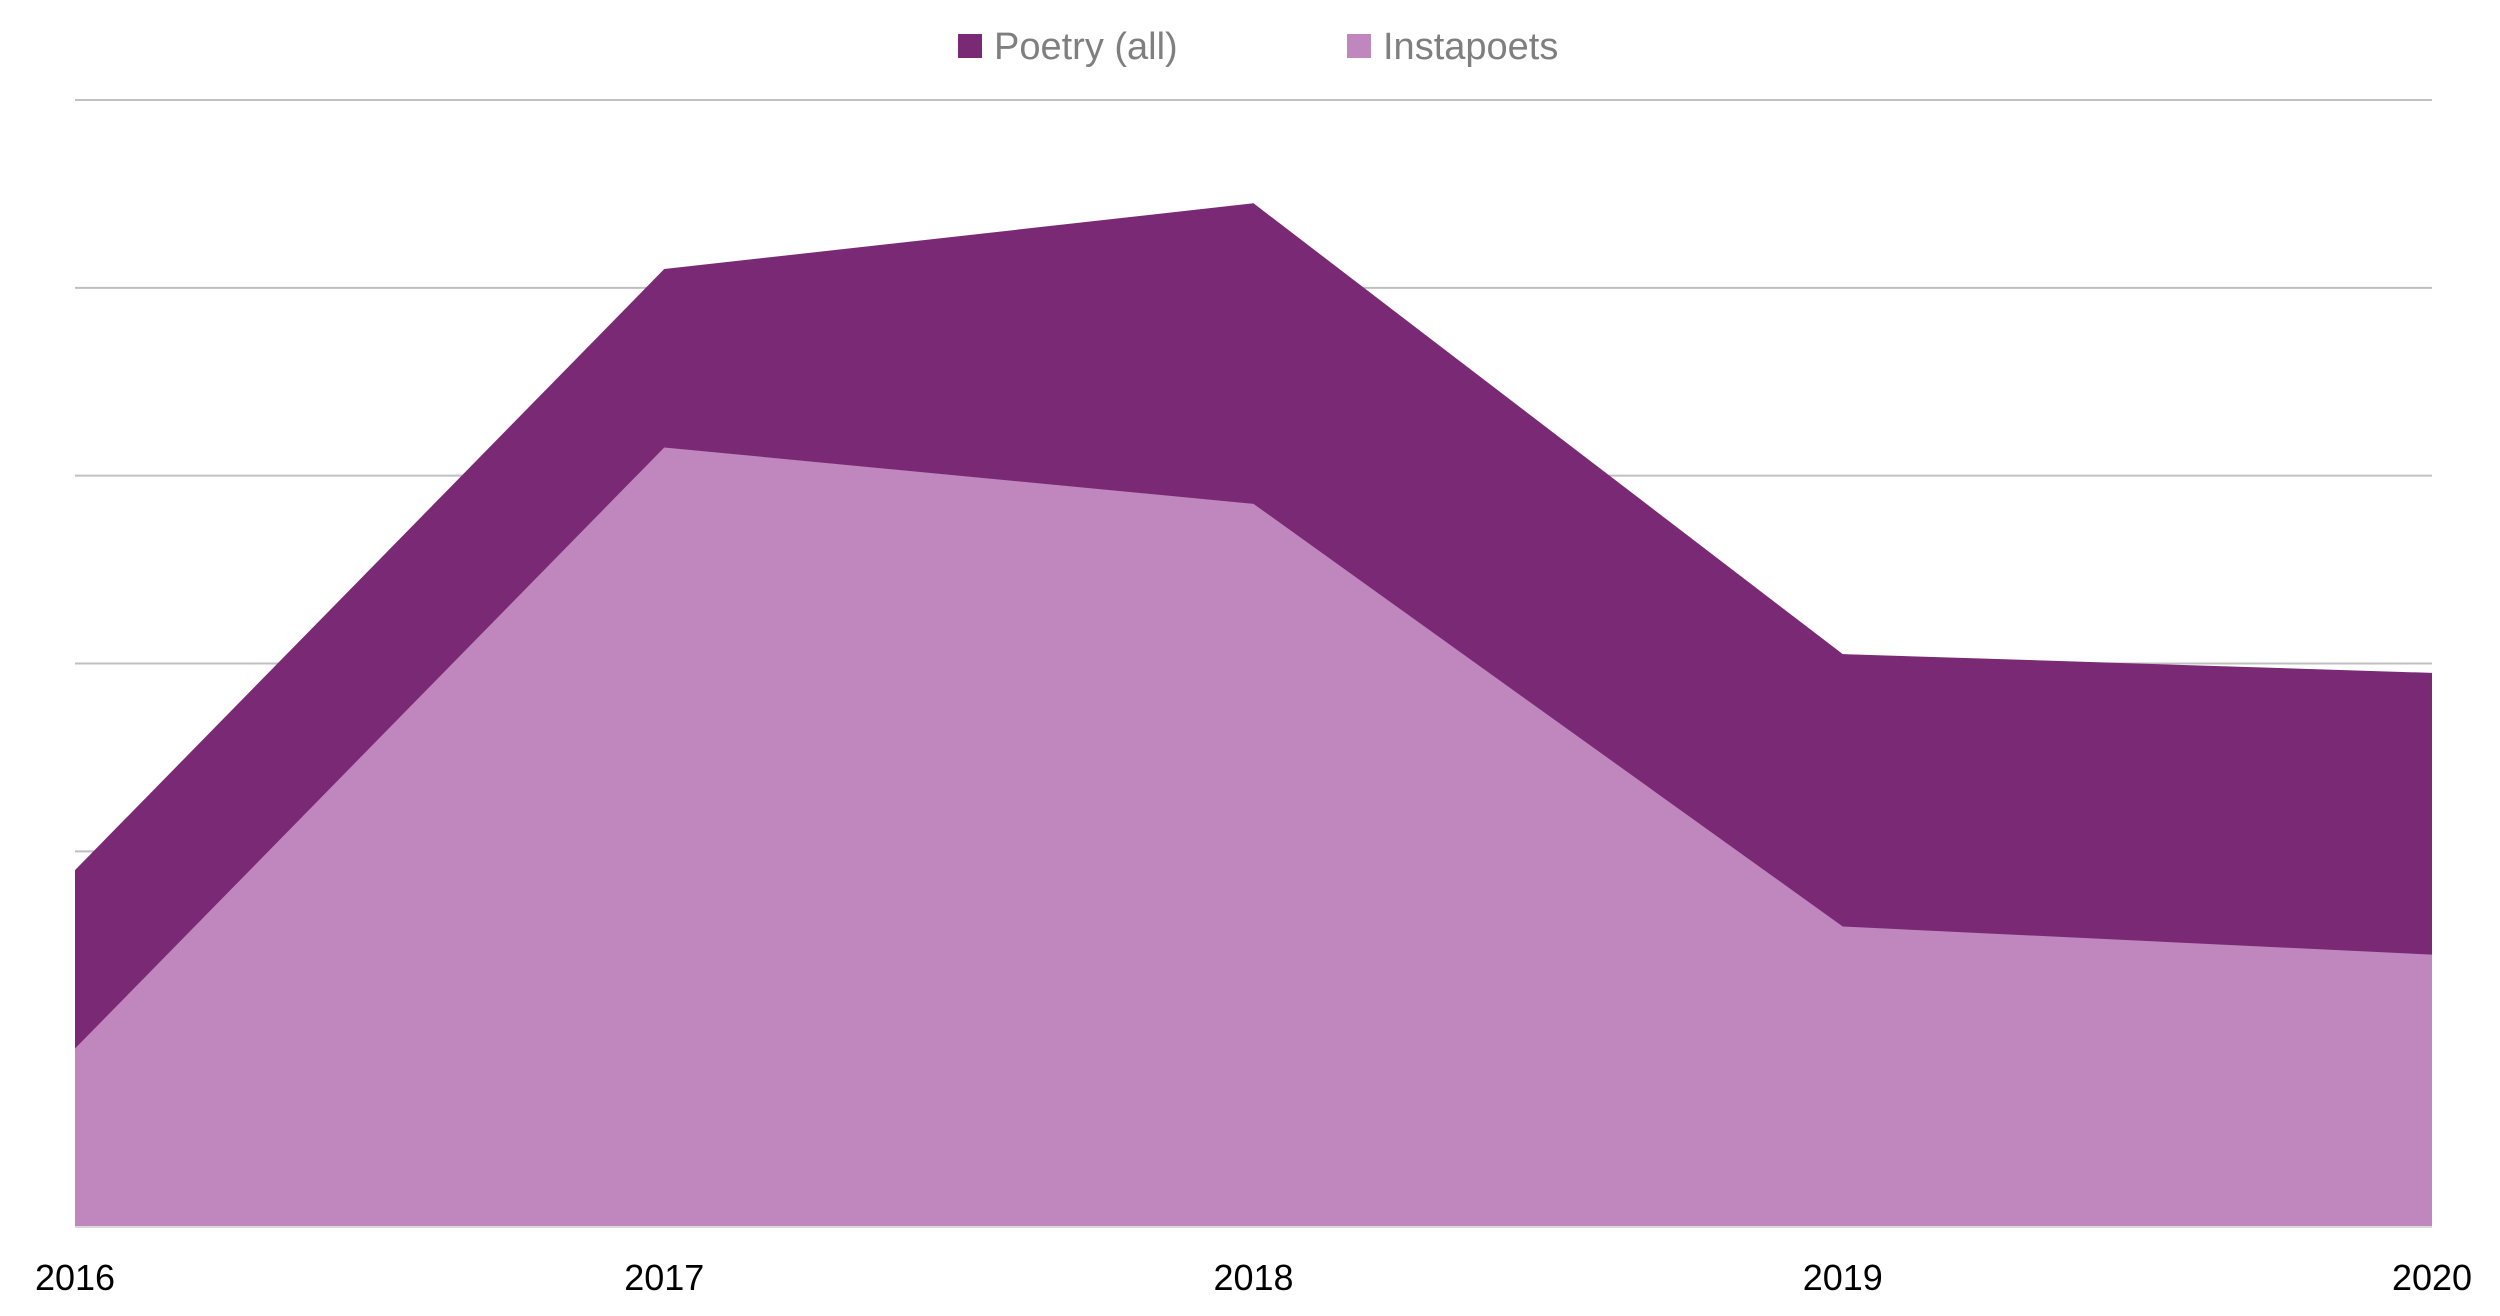 This screenshot has height=1316, width=2500. I want to click on x-tick-label: 2017, so click(664, 1277).